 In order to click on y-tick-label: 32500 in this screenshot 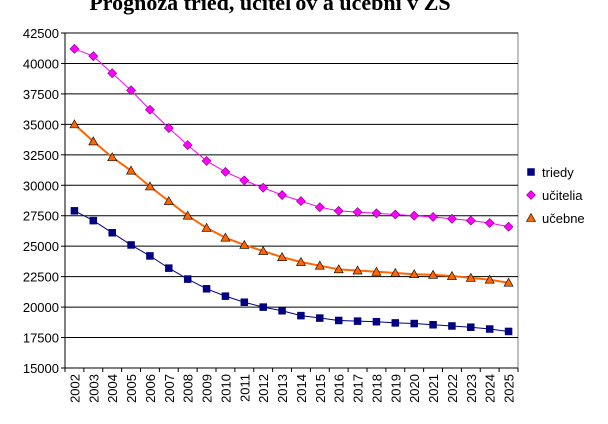, I will do `click(41, 155)`.